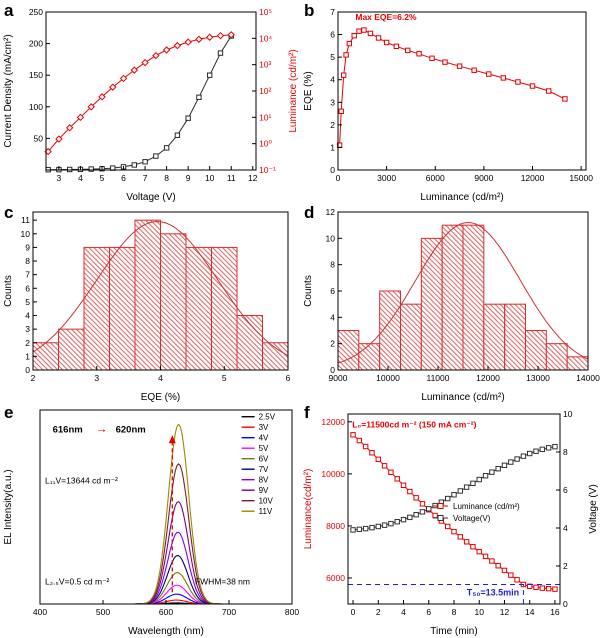  What do you see at coordinates (530, 612) in the screenshot?
I see `svg-text: 14` at bounding box center [530, 612].